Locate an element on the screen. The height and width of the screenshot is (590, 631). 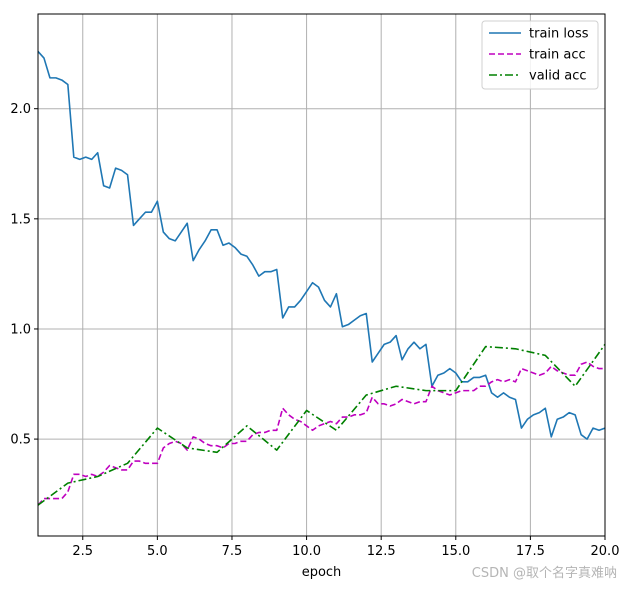
legend-label-train-acc: train acc is located at coordinates (557, 55).